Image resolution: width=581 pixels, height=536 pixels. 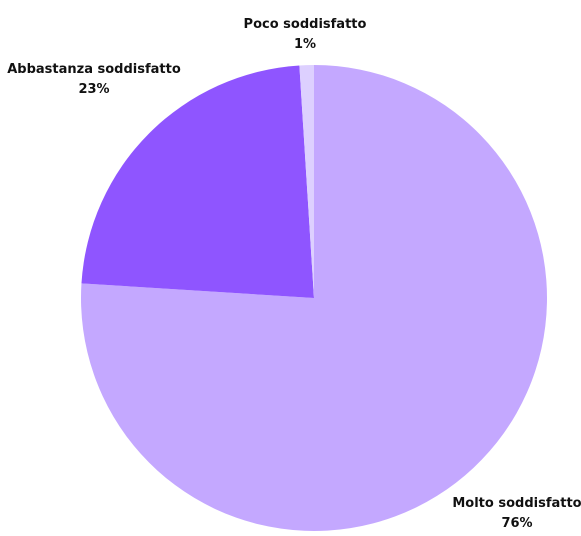 What do you see at coordinates (516, 523) in the screenshot?
I see `slice-value-label-molto-soddisfatto: 76%` at bounding box center [516, 523].